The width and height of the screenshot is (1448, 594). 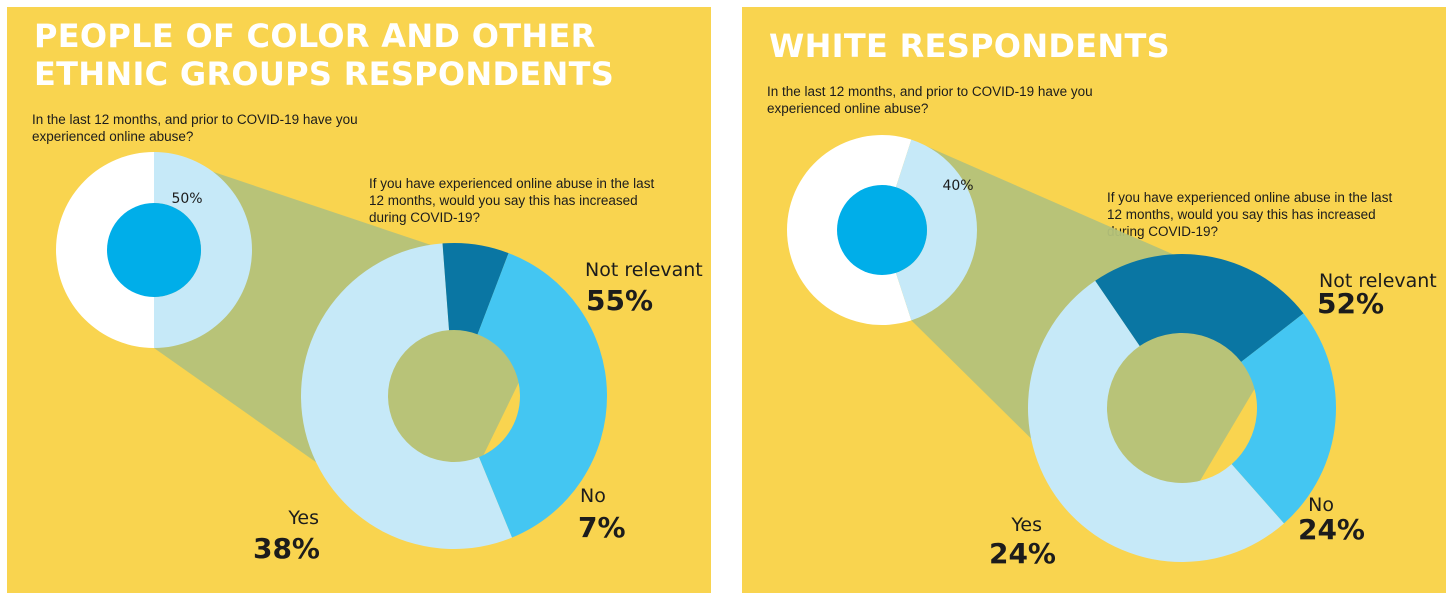 I want to click on panel-title: WHITE RESPONDENTS, so click(x=969, y=46).